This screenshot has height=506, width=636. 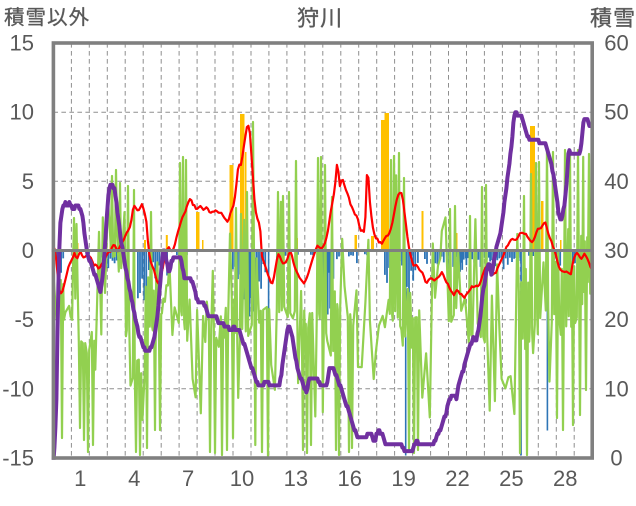 I want to click on svg-text: 7, so click(x=188, y=478).